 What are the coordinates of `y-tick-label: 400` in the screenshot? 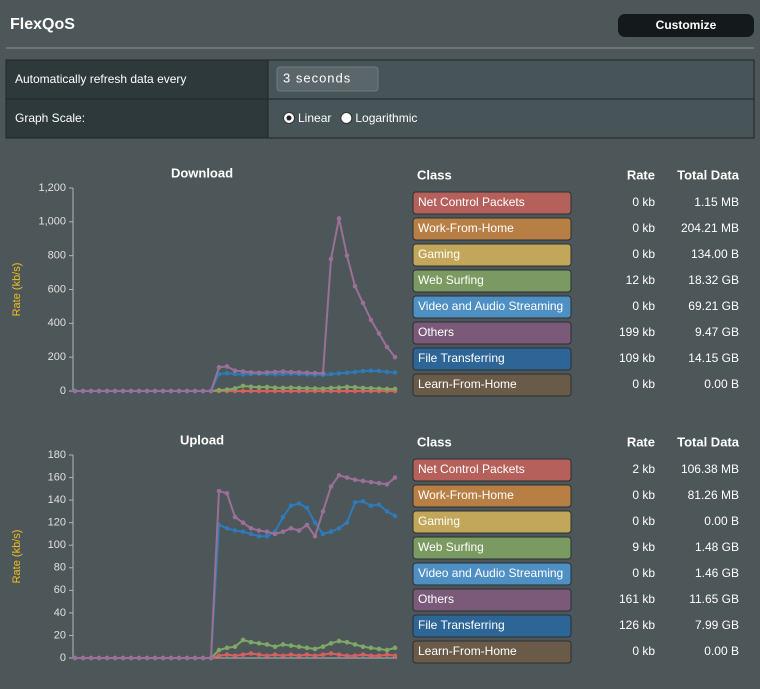 It's located at (57, 323).